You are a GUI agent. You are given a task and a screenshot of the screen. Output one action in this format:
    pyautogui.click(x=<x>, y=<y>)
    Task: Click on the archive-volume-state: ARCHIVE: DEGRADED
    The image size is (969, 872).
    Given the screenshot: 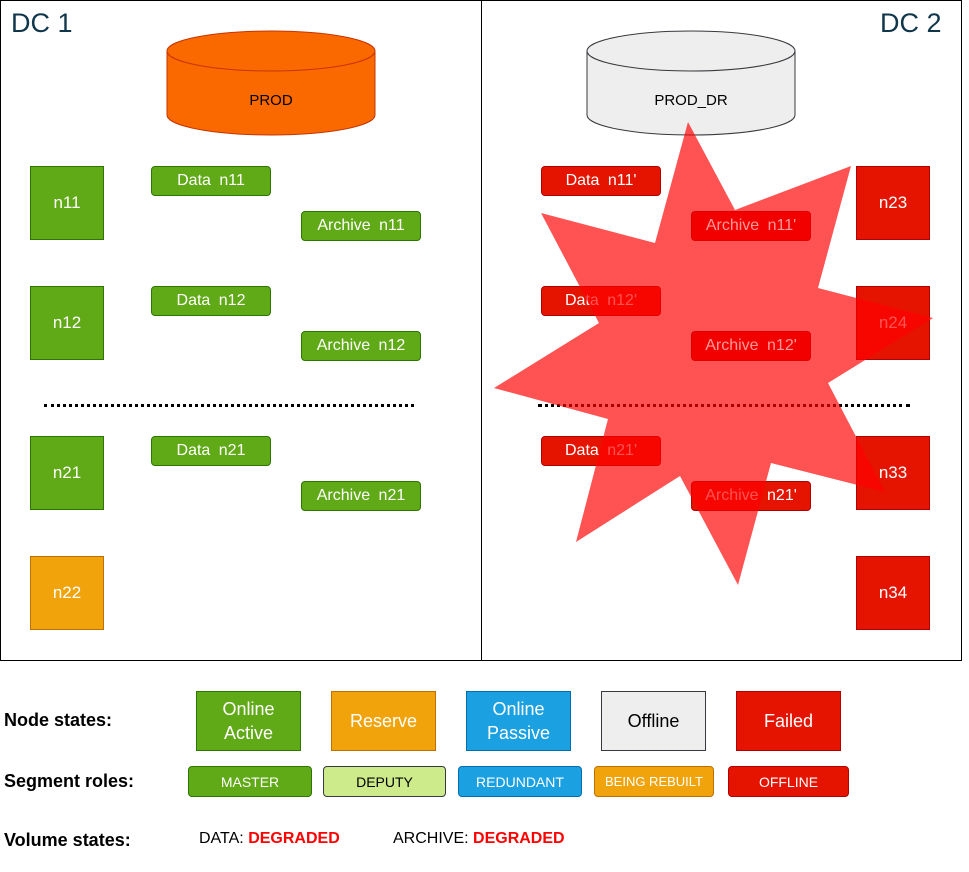 What is the action you would take?
    pyautogui.click(x=479, y=839)
    